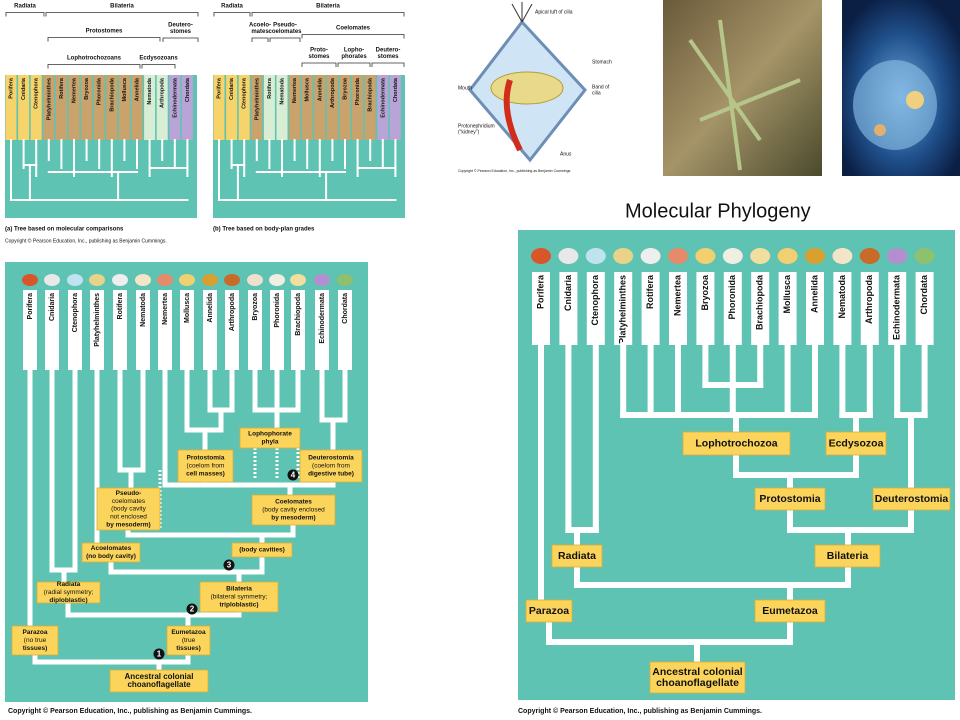 The width and height of the screenshot is (960, 720). I want to click on label-line: (coelom from, so click(206, 466).